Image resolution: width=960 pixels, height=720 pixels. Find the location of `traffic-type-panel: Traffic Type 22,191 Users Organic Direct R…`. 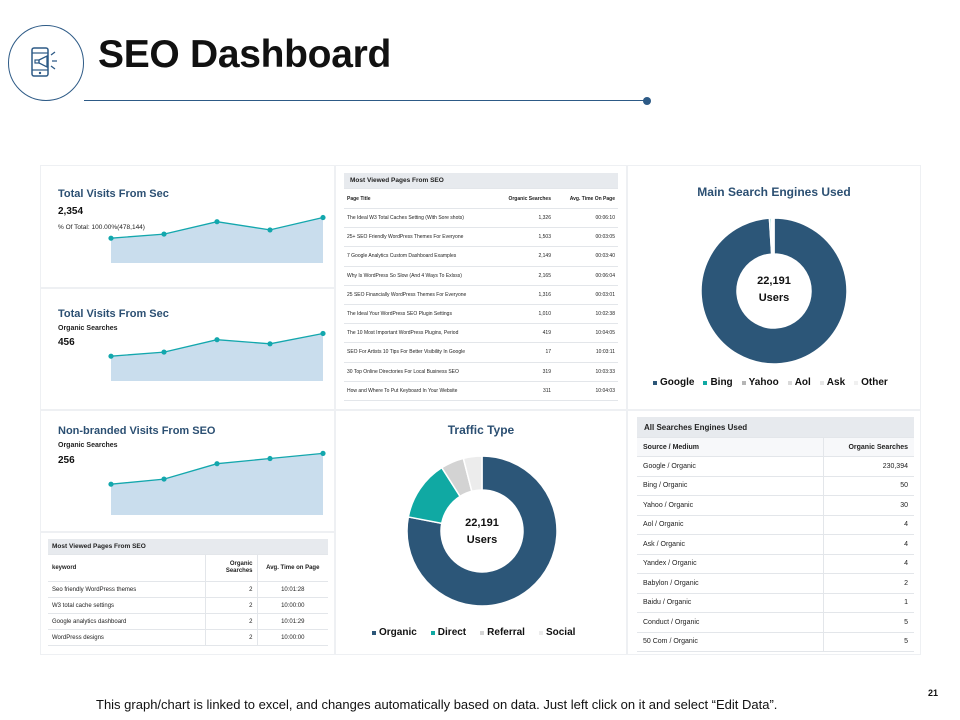

traffic-type-panel: Traffic Type 22,191 Users Organic Direct R… is located at coordinates (481, 532).